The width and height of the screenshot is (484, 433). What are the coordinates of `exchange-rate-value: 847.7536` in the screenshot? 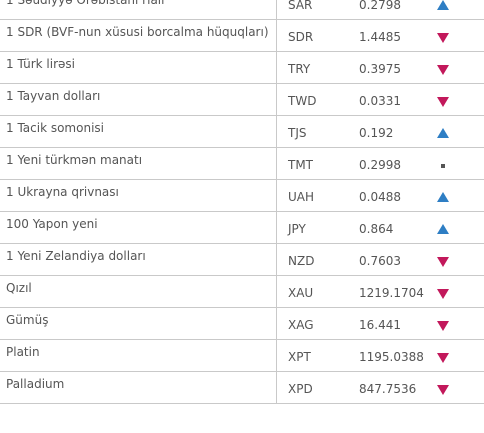 It's located at (388, 389).